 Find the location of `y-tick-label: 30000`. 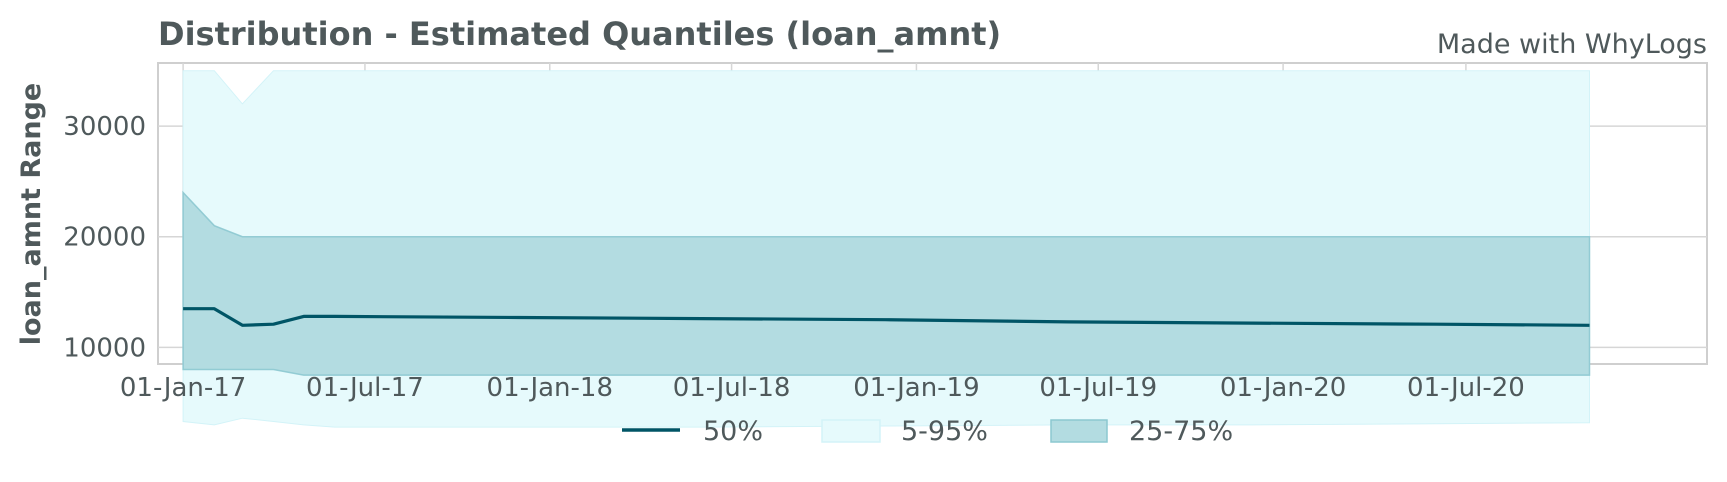

y-tick-label: 30000 is located at coordinates (104, 127).